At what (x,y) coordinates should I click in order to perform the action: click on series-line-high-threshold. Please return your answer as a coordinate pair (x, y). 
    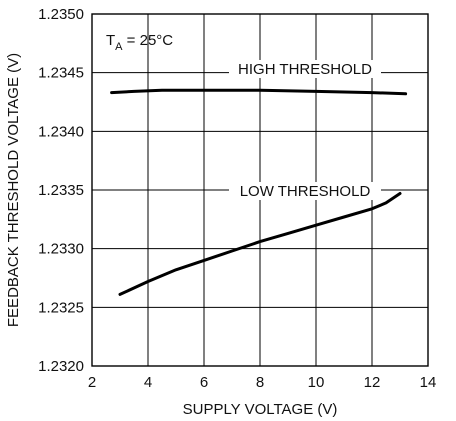
    Looking at the image, I should click on (259, 92).